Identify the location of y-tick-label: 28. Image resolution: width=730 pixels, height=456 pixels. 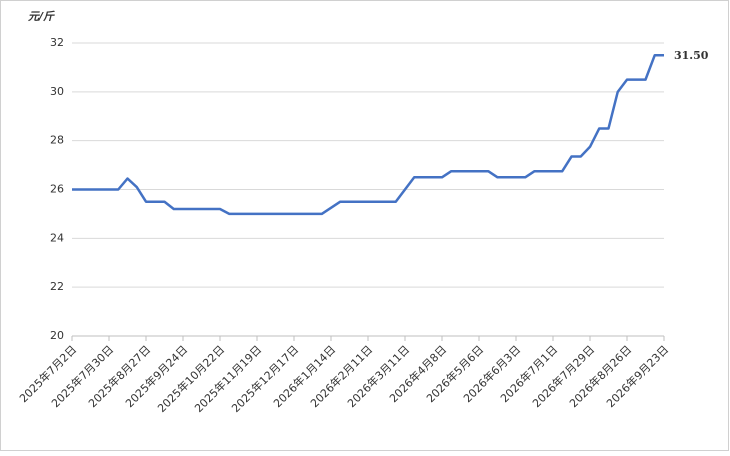
(57, 140).